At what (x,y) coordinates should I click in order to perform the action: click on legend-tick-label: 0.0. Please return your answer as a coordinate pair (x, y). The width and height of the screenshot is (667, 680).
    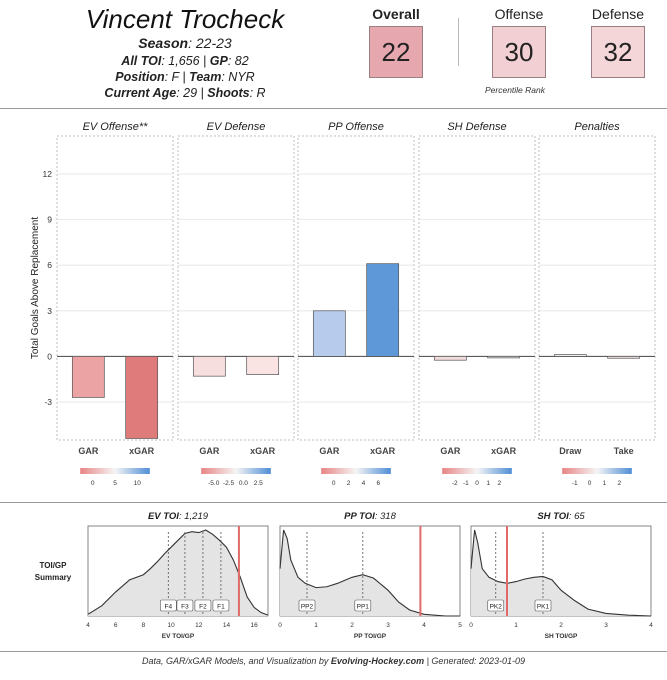
    Looking at the image, I should click on (243, 483).